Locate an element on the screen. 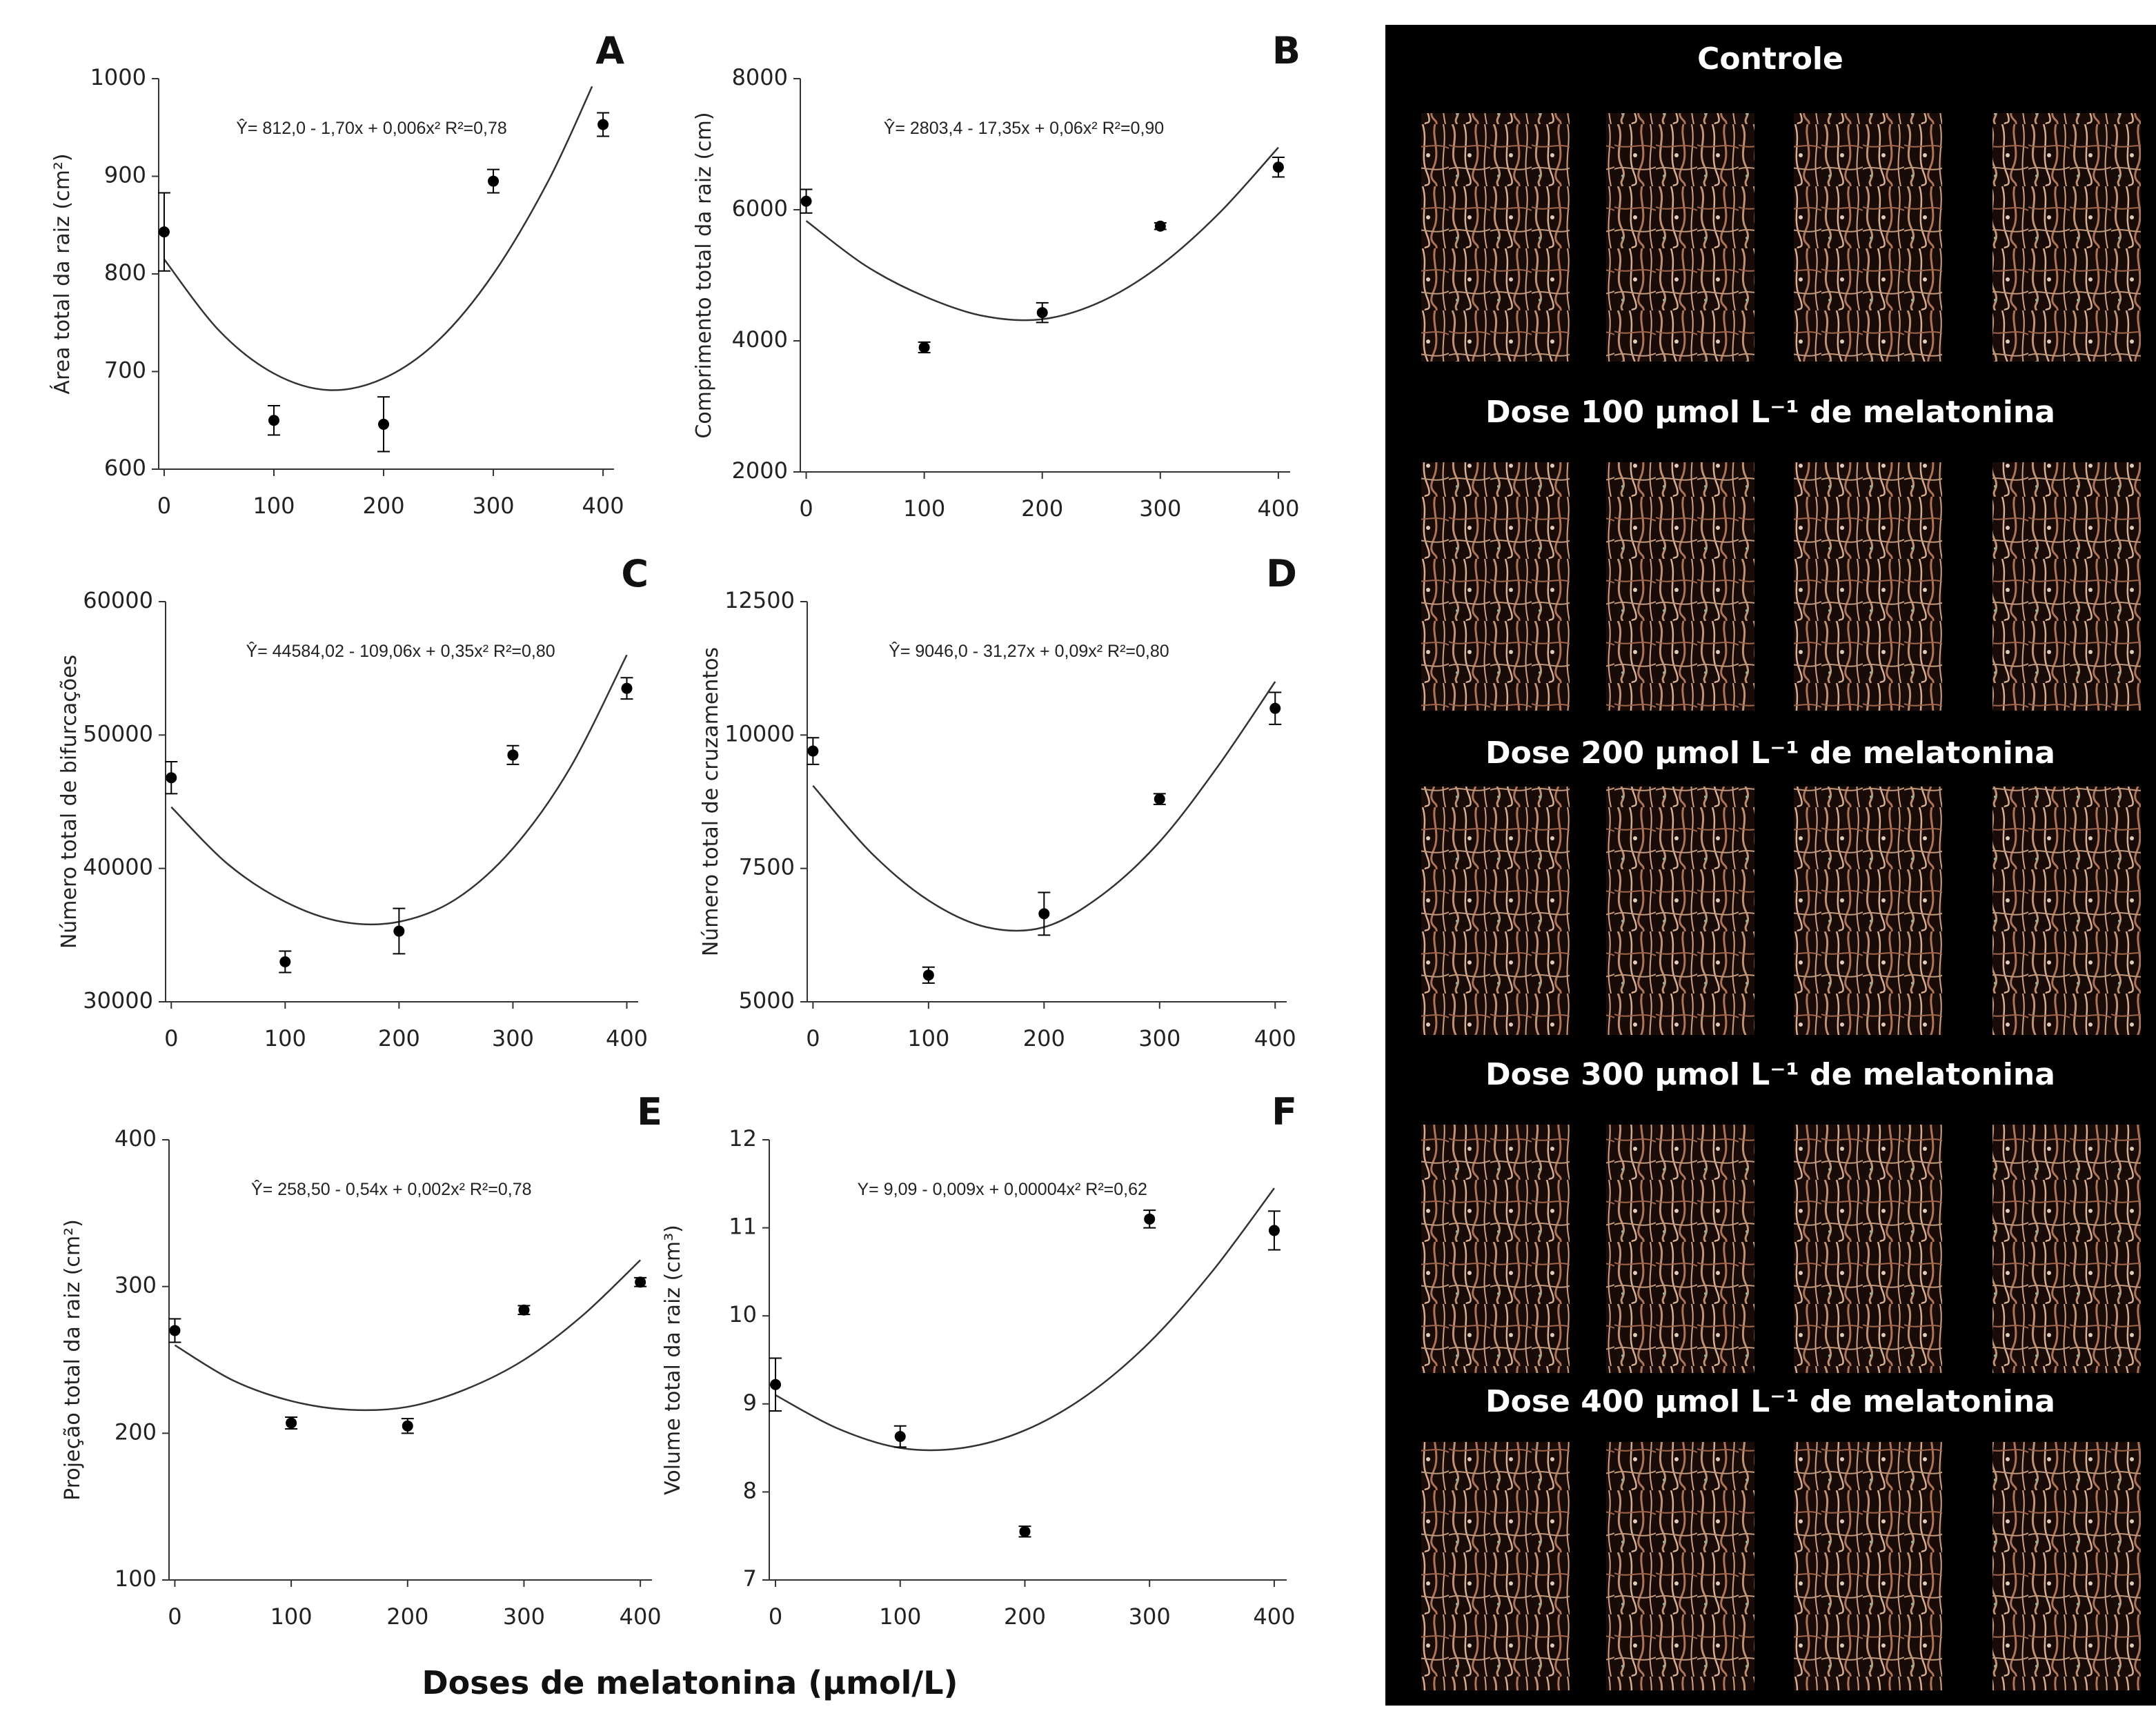  photo-row-title: Dose 200 μmol L⁻¹ de melatonina is located at coordinates (1770, 753).